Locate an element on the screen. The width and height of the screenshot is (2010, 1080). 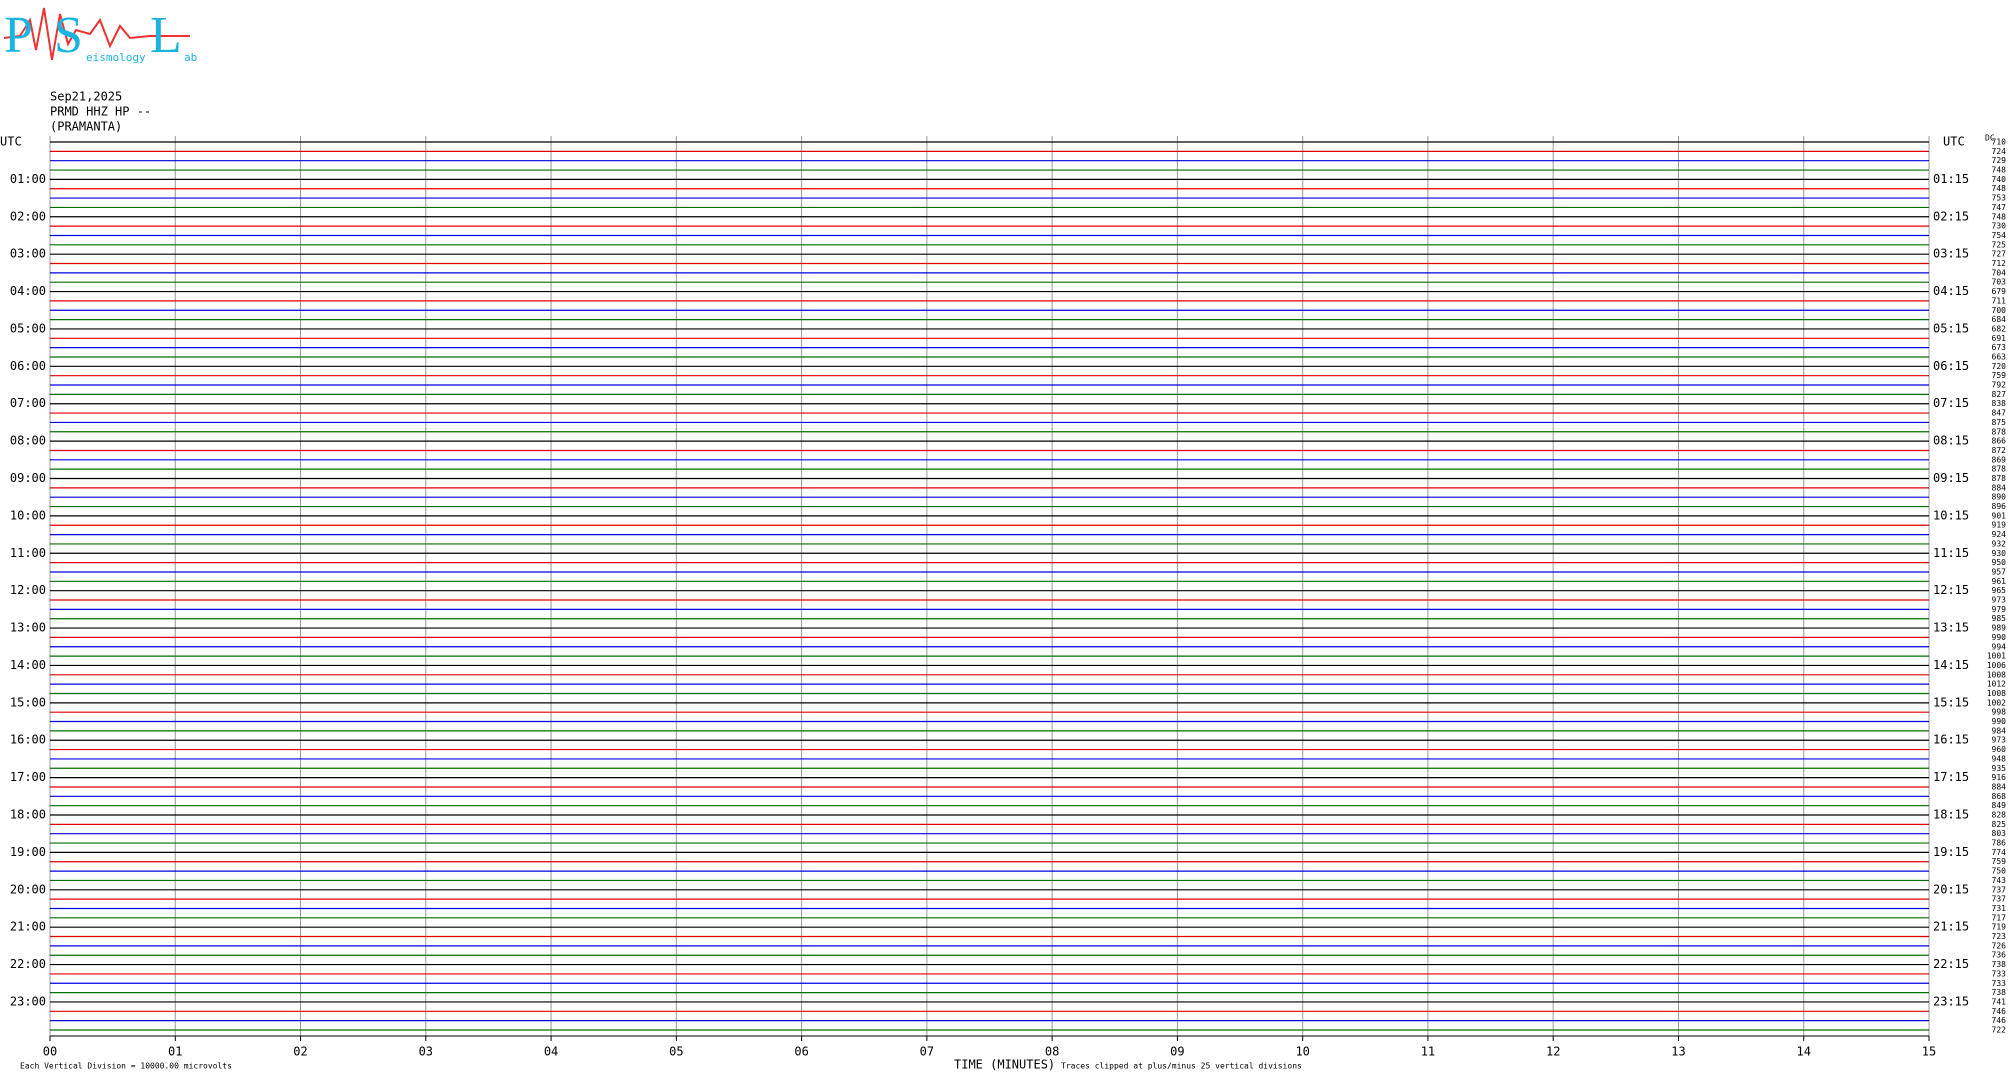
dc-offset: 1006 is located at coordinates (1996, 665).